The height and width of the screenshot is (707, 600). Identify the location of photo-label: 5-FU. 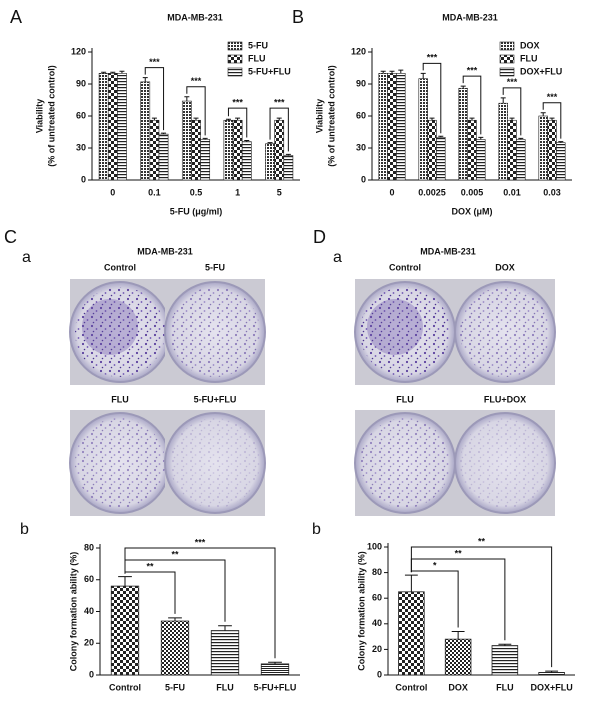
(215, 267).